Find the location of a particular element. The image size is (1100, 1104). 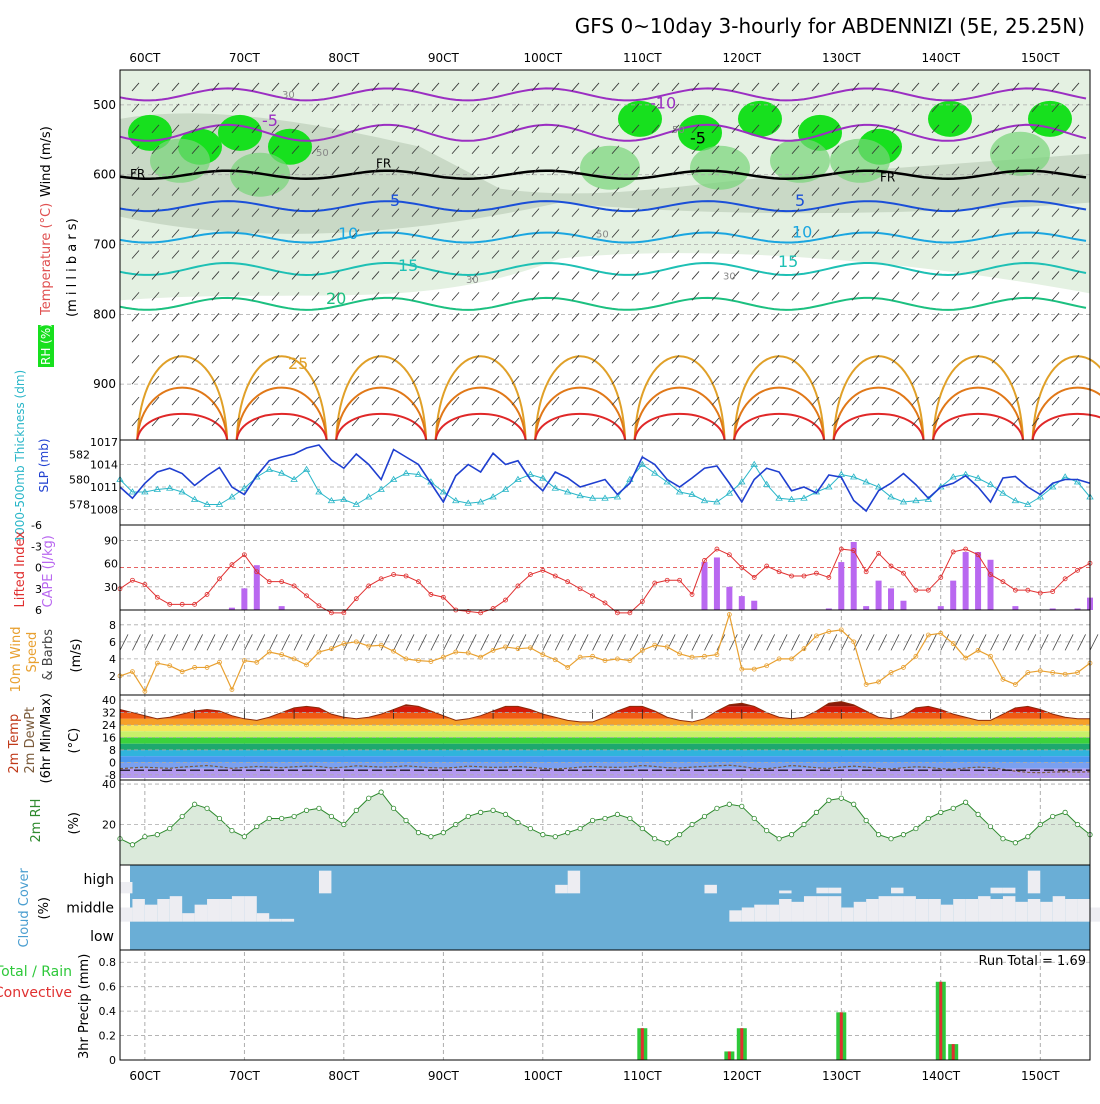

wind-tick-label: 2 is located at coordinates (112, 676).